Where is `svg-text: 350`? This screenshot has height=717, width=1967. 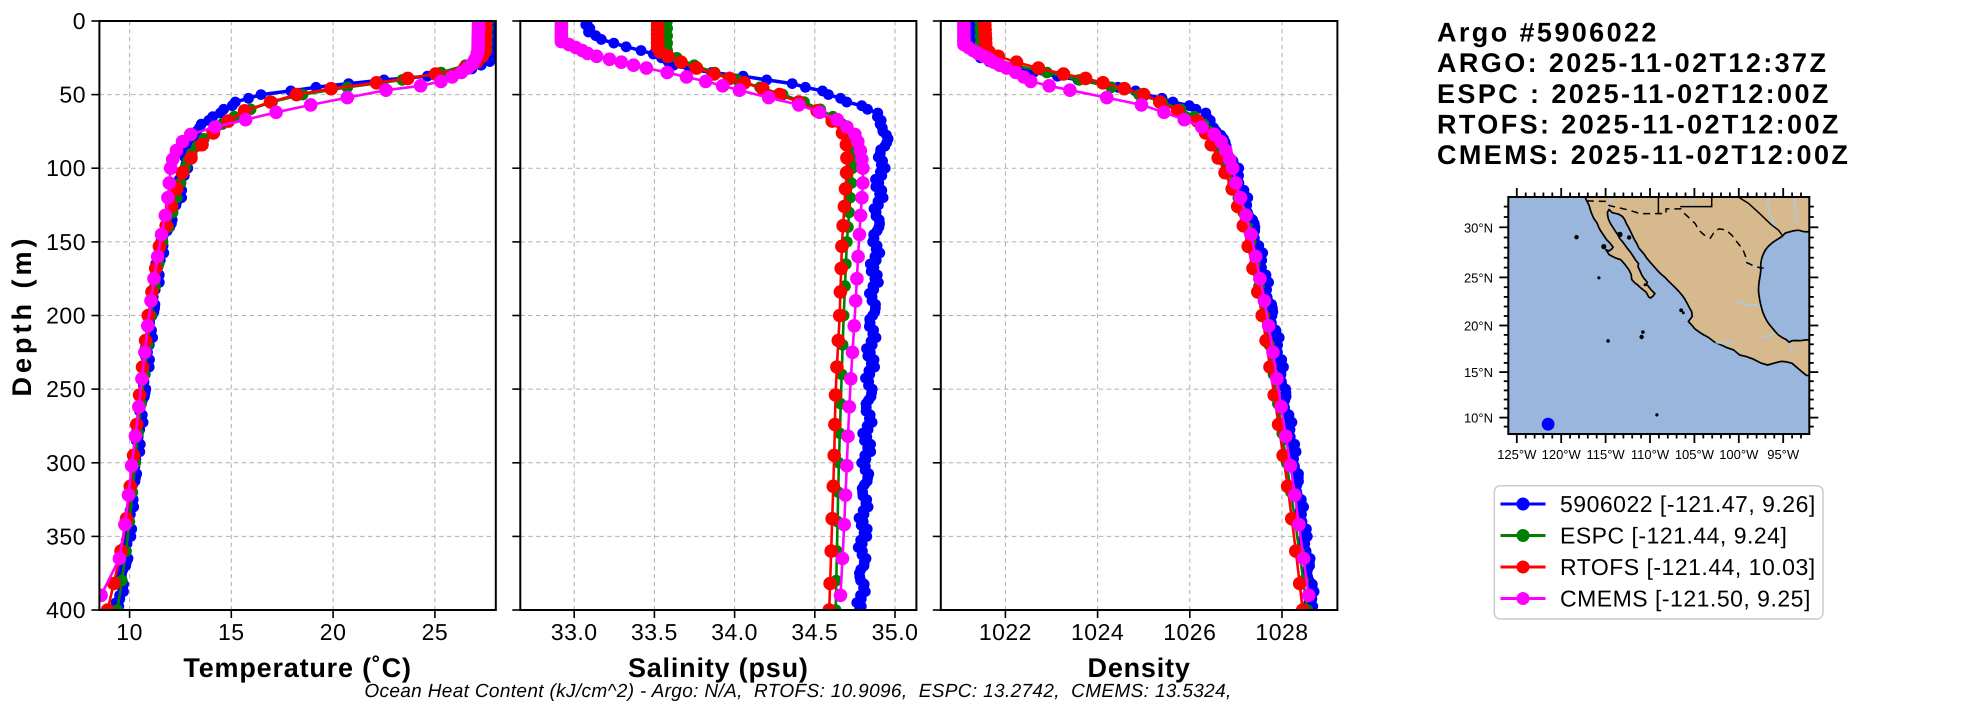
svg-text: 350 is located at coordinates (66, 536).